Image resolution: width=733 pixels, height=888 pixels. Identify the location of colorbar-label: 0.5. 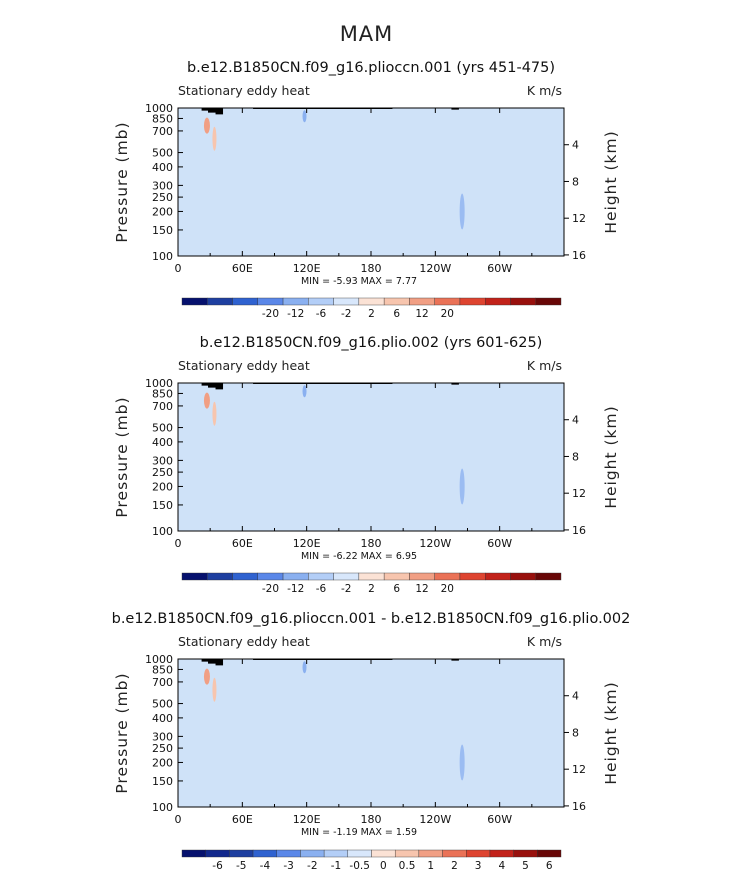
(407, 866).